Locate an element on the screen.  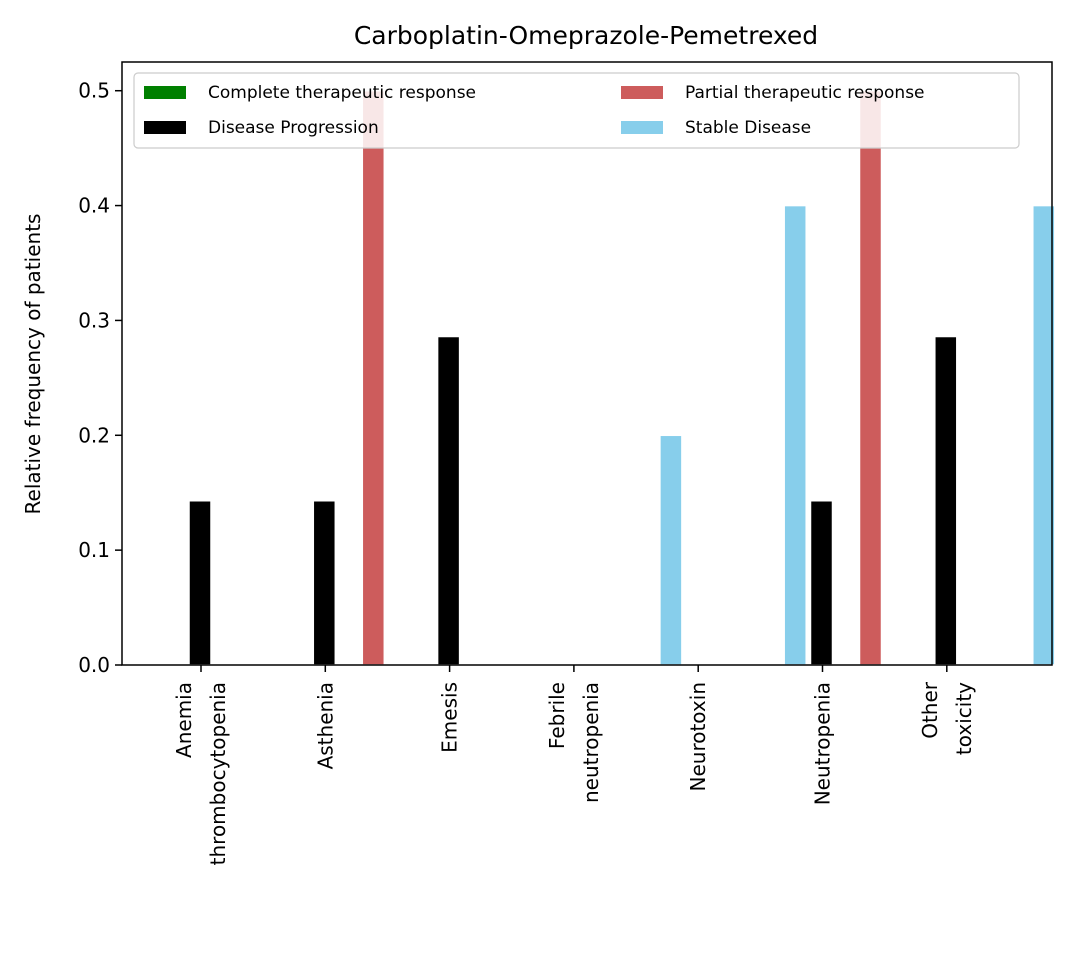
y-tick-label-4: 0.4 is located at coordinates (94, 206).